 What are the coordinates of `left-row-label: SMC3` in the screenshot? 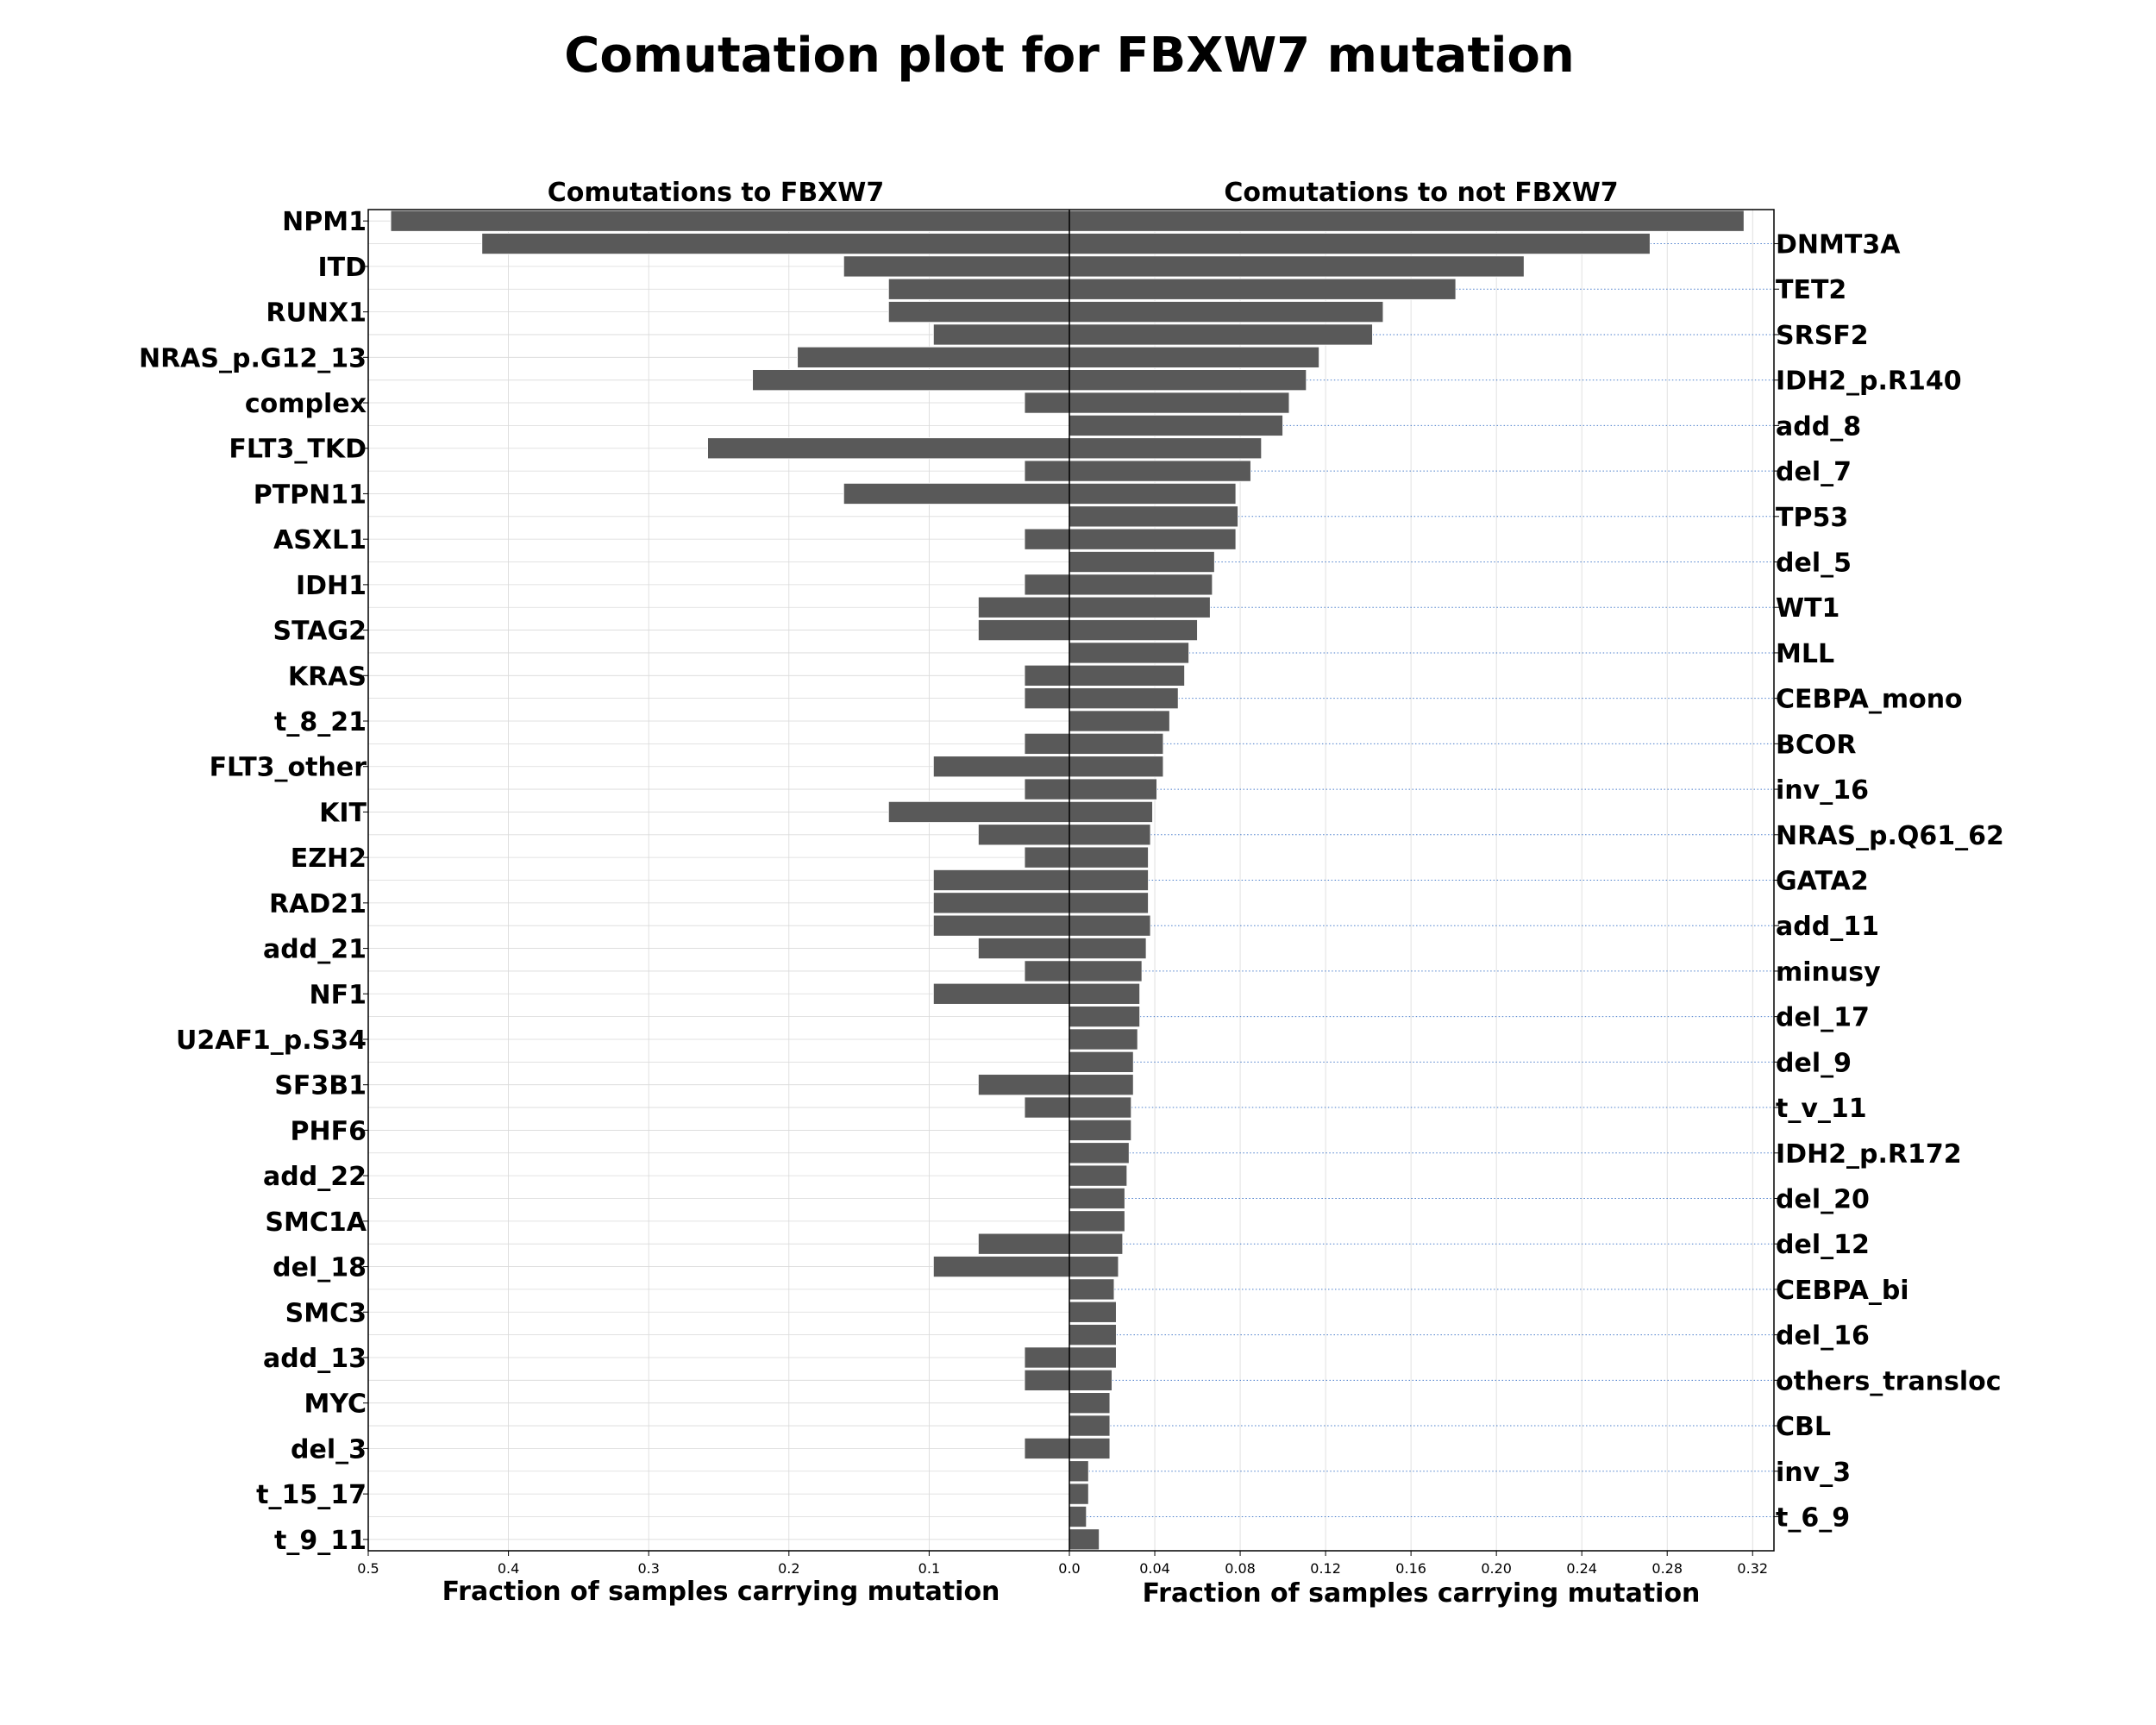 It's located at (326, 1313).